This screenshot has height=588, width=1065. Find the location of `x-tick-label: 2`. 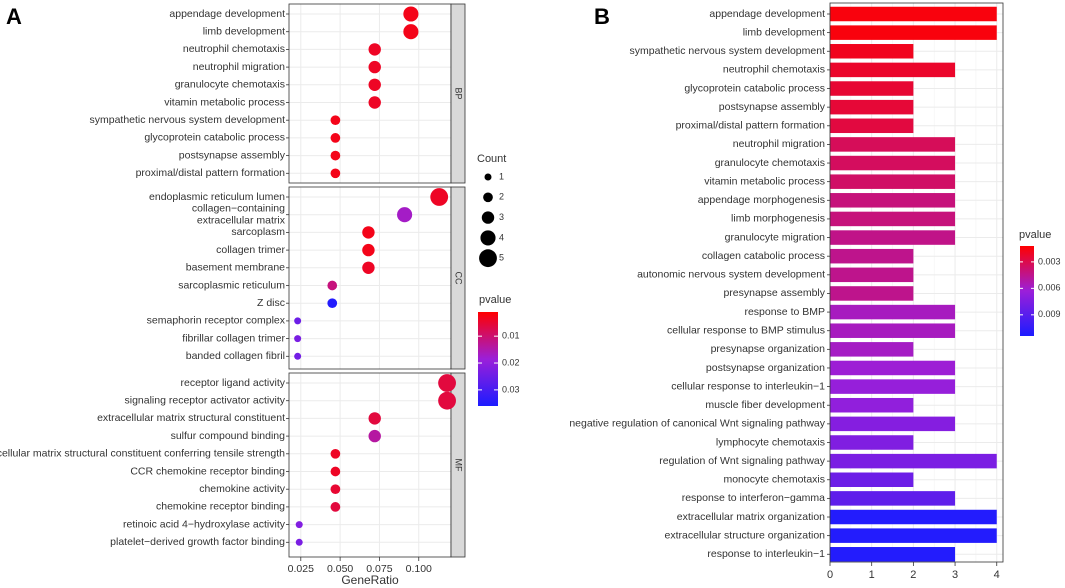

x-tick-label: 2 is located at coordinates (913, 575).